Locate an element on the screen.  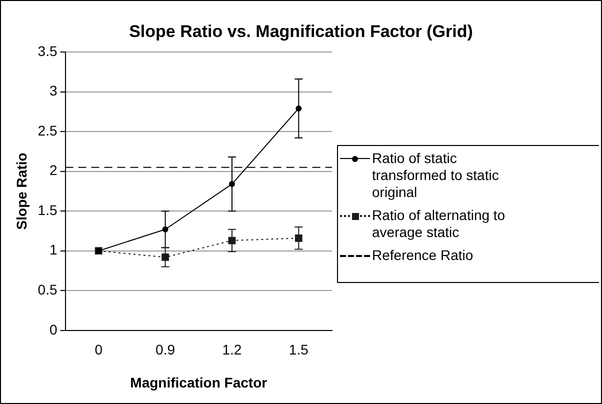
legend-label: Ratio of alternating to average static is located at coordinates (439, 224).